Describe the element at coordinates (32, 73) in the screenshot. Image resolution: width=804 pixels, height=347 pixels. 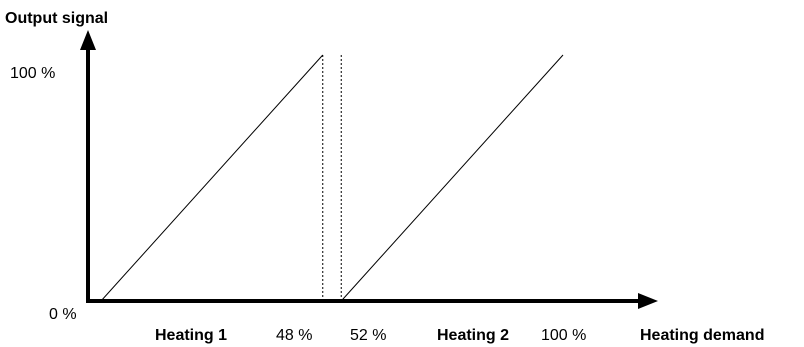
I see `y-tick-label-100: 100 %` at that location.